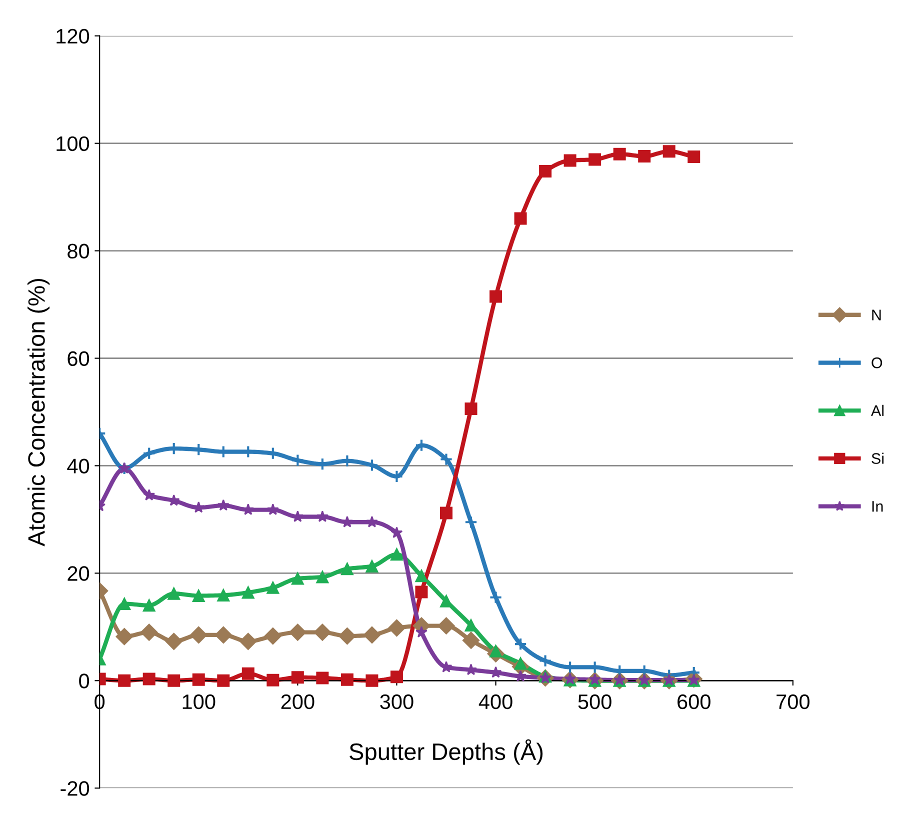 Image resolution: width=922 pixels, height=815 pixels. I want to click on y-tick-label: 100, so click(73, 144).